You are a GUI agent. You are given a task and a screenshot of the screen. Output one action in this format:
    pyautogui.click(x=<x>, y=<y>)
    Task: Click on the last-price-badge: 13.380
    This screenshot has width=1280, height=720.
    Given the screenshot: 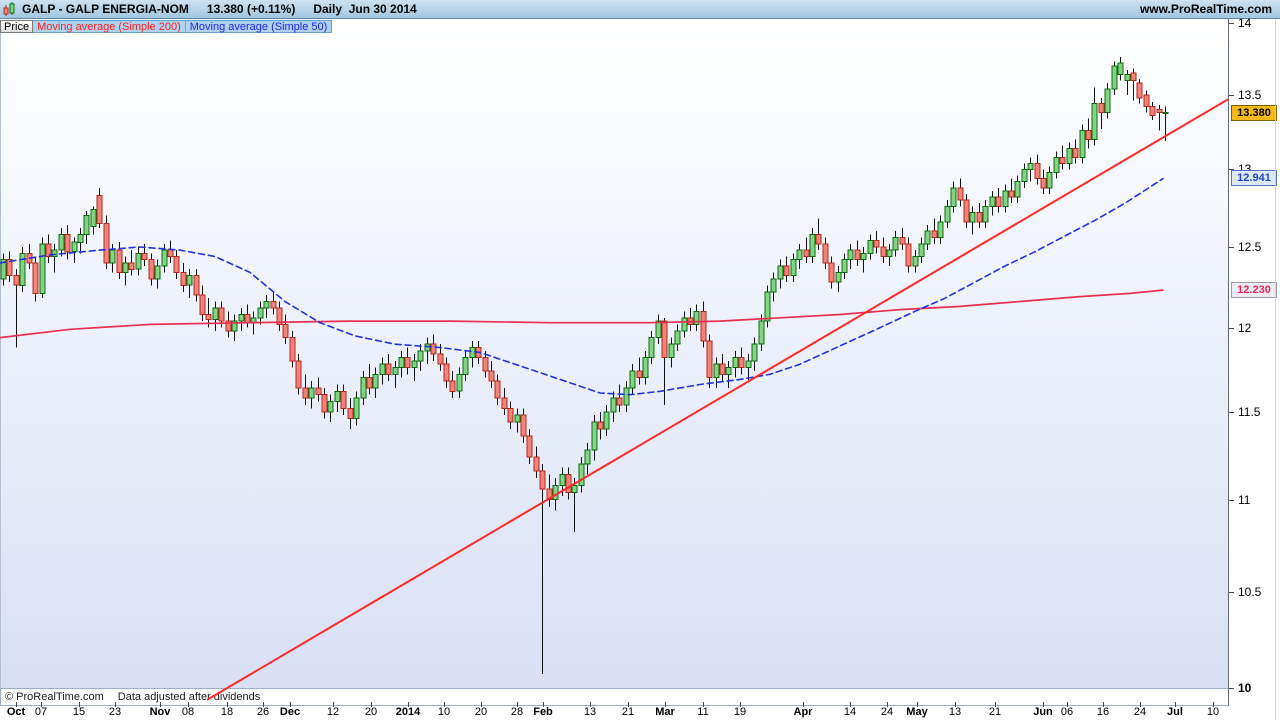 What is the action you would take?
    pyautogui.click(x=1254, y=112)
    